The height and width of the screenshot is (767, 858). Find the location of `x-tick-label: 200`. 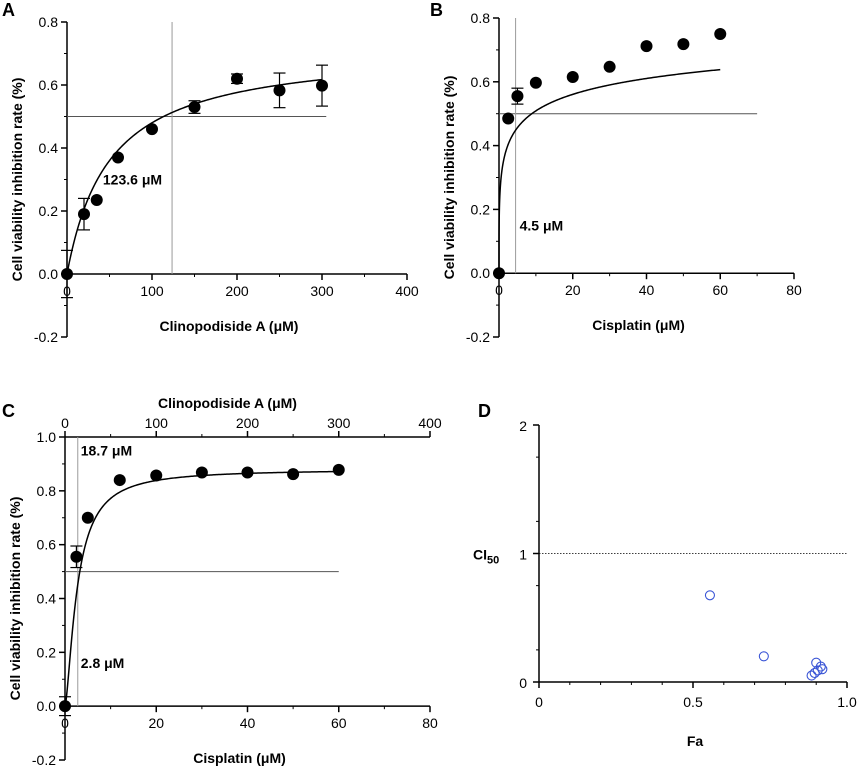

x-tick-label: 200 is located at coordinates (237, 291).